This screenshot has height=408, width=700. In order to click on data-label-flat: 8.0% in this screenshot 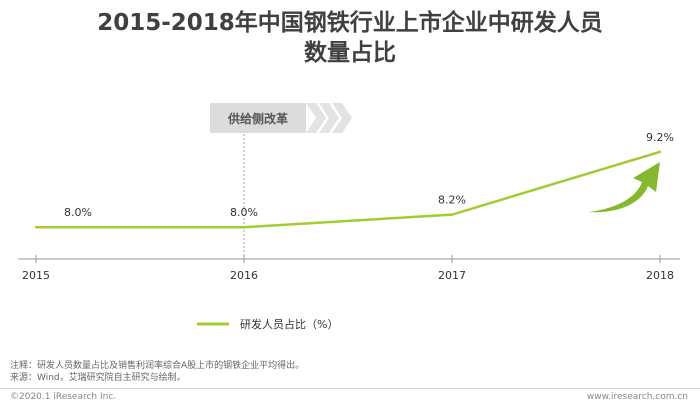, I will do `click(78, 212)`.